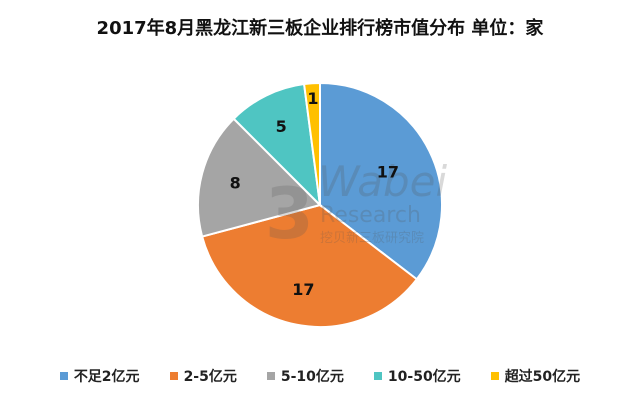 The image size is (640, 400). What do you see at coordinates (210, 377) in the screenshot?
I see `legend-label: 2-5亿元` at bounding box center [210, 377].